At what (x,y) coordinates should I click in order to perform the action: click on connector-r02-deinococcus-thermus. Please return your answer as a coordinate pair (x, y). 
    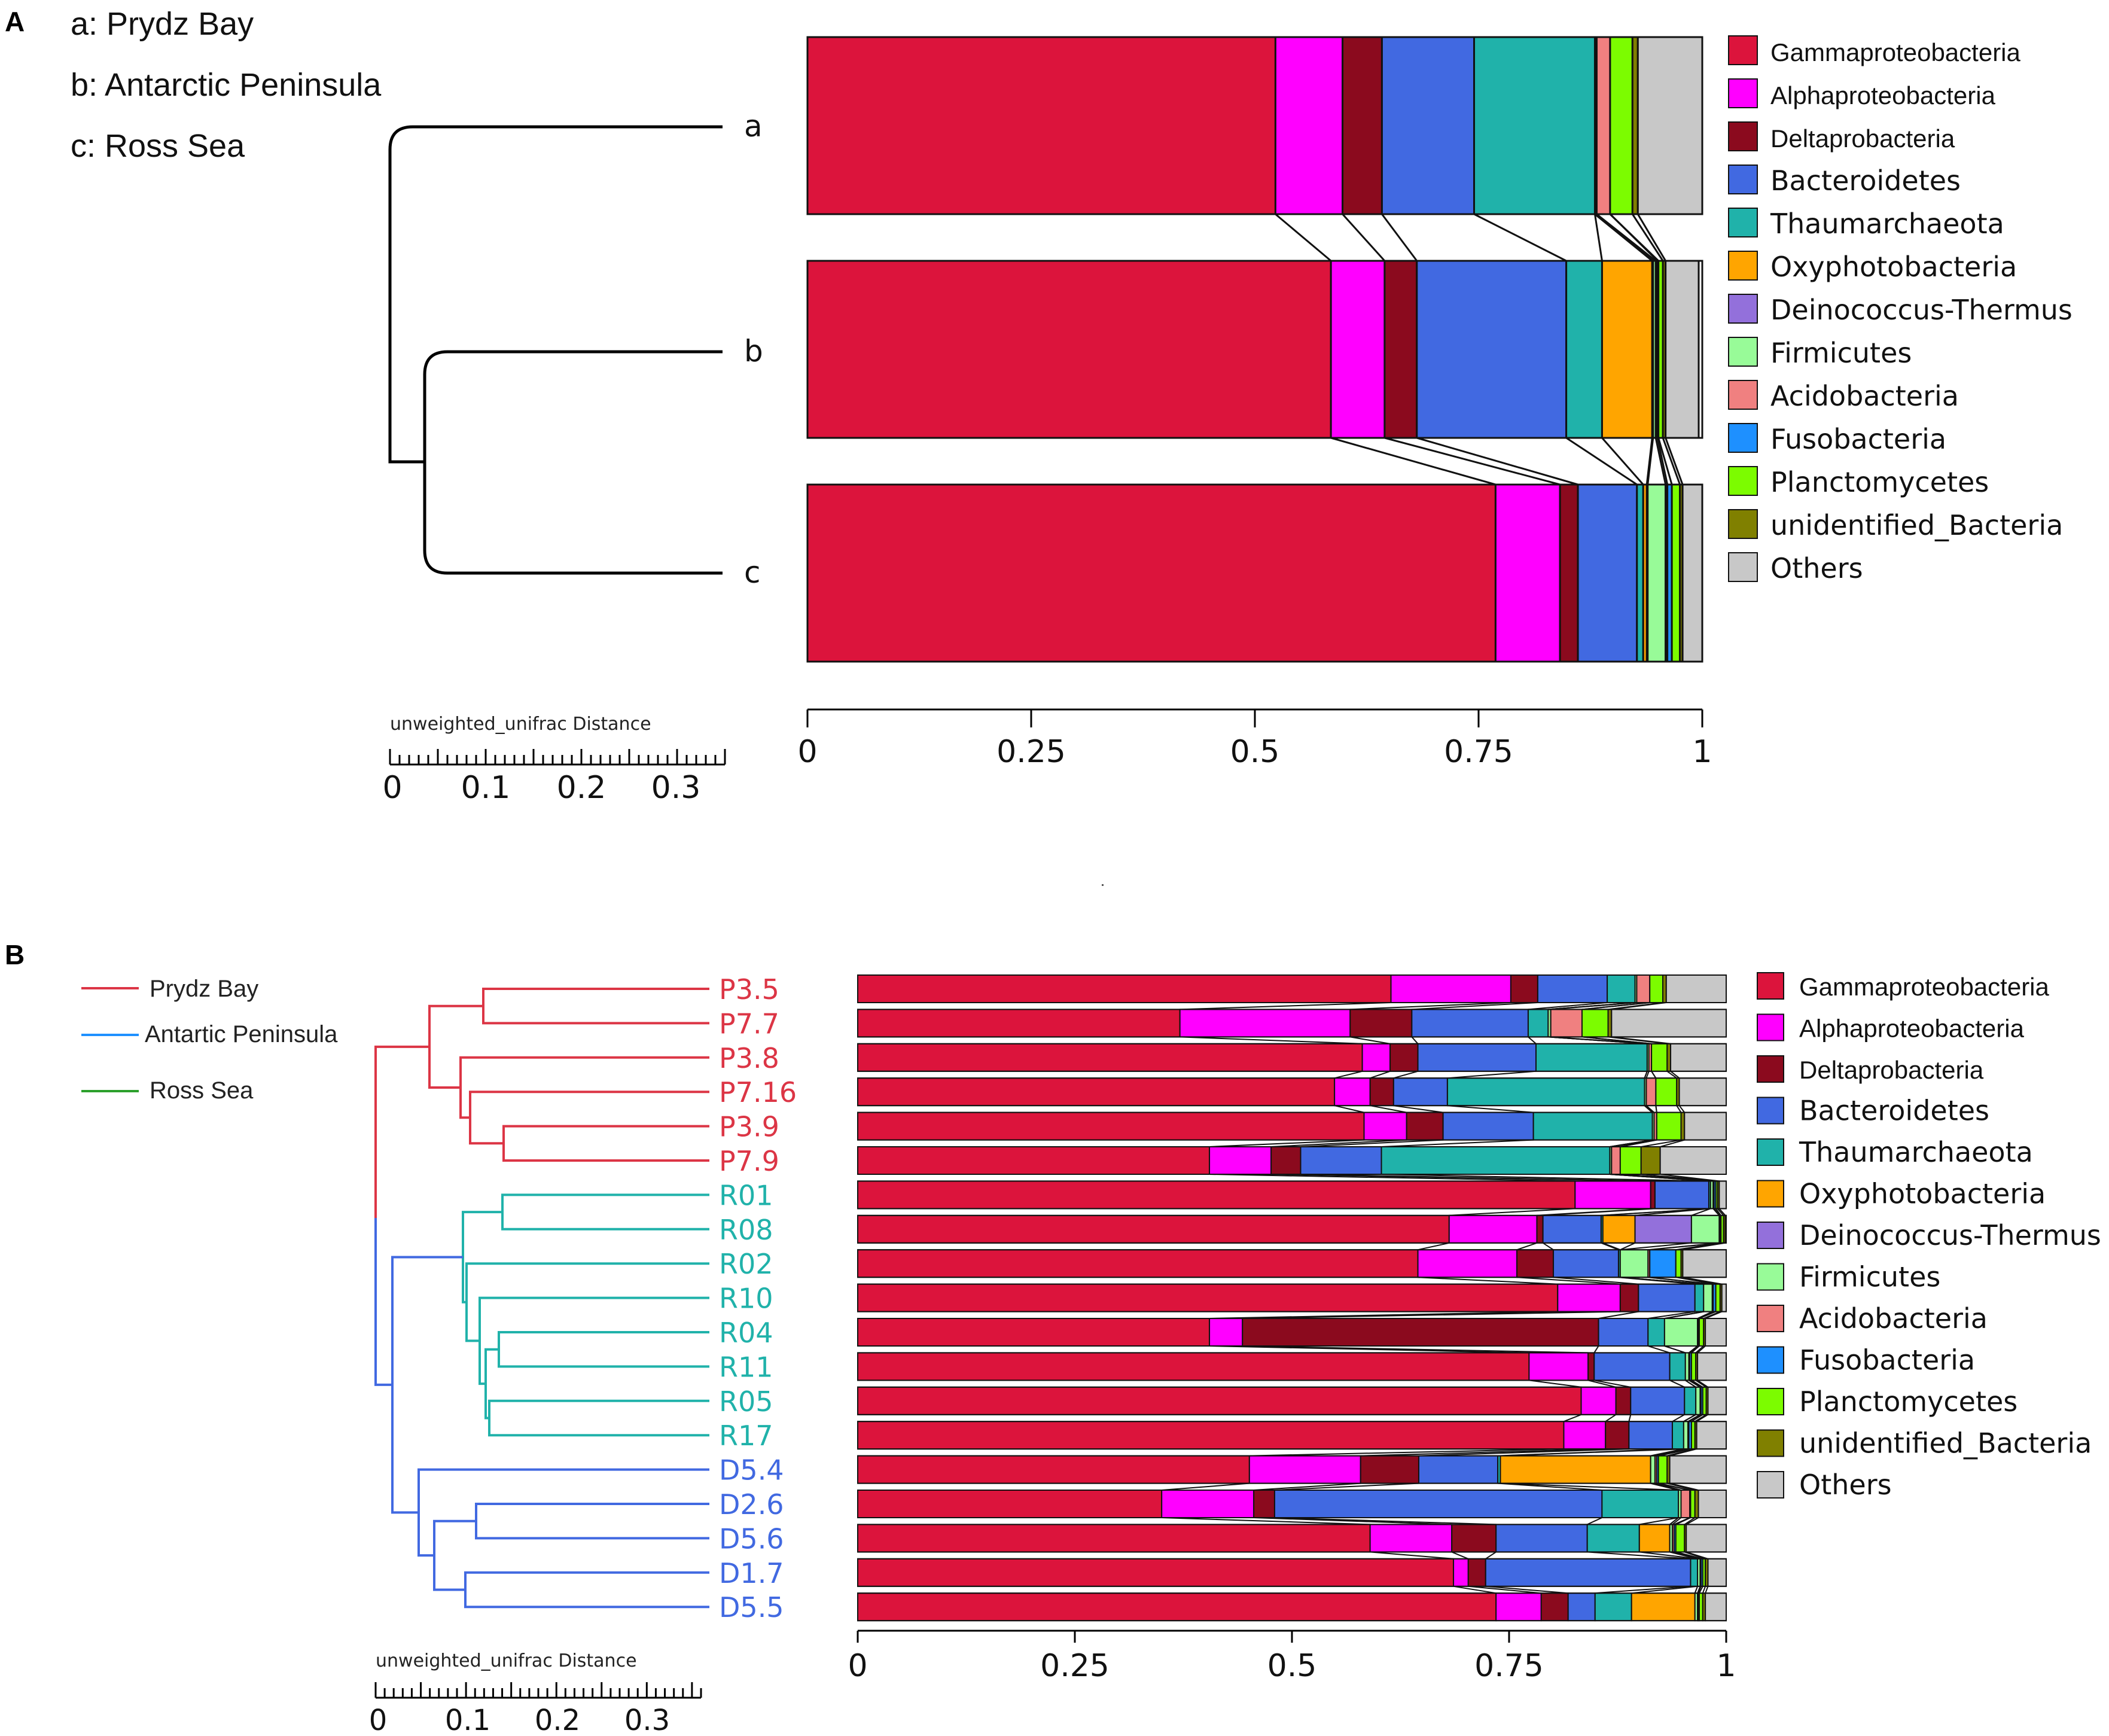
    Looking at the image, I should click on (1662, 1281).